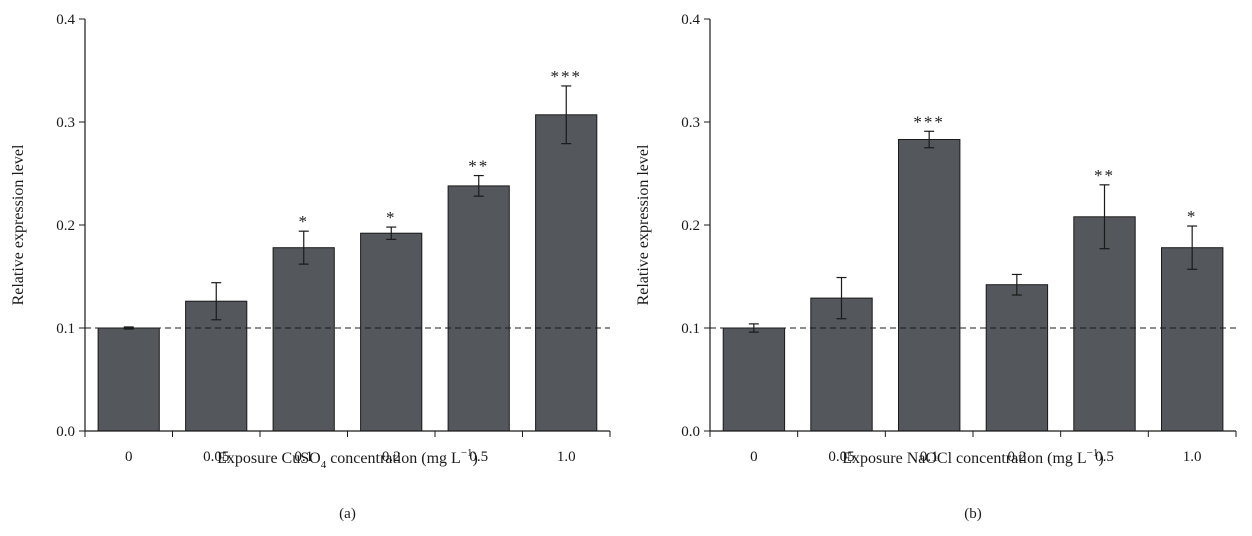 This screenshot has height=536, width=1252. I want to click on x-axis-title-part: Exposure NaOCl concentration (mg L, so click(964, 458).